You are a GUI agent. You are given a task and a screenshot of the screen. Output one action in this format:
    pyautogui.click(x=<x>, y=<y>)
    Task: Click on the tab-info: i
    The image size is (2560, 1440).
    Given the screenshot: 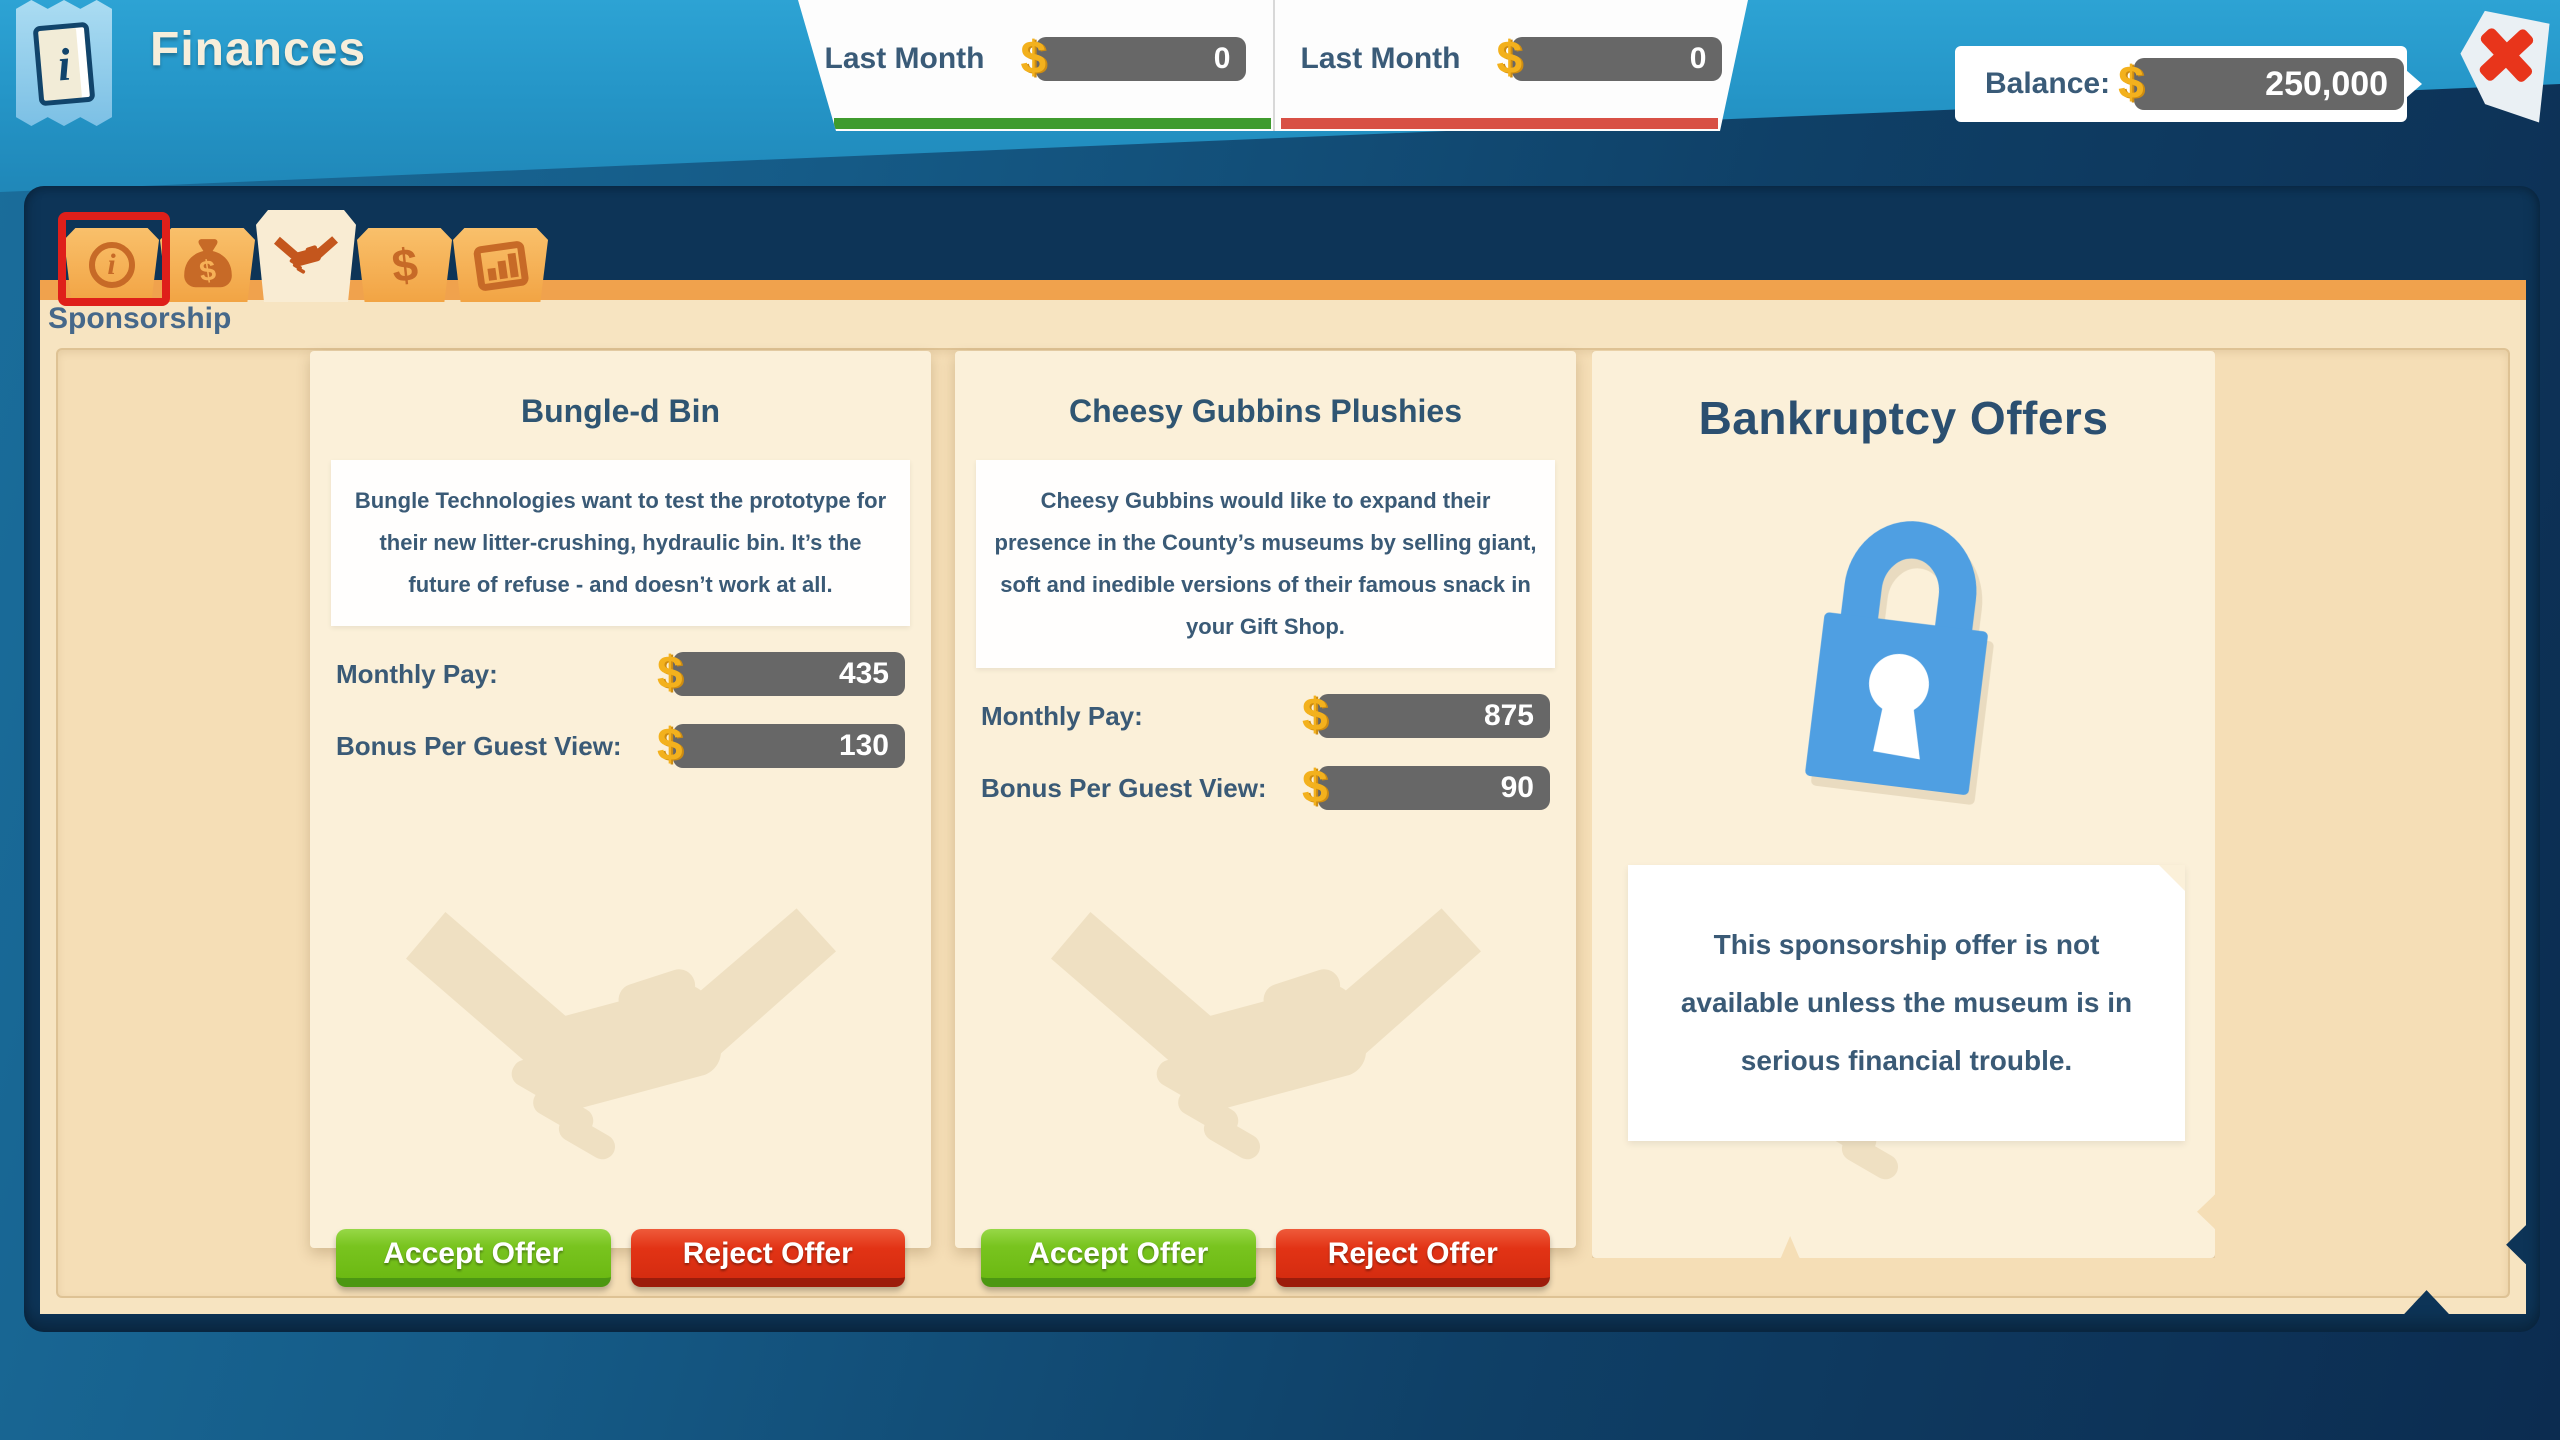 What is the action you would take?
    pyautogui.click(x=111, y=265)
    